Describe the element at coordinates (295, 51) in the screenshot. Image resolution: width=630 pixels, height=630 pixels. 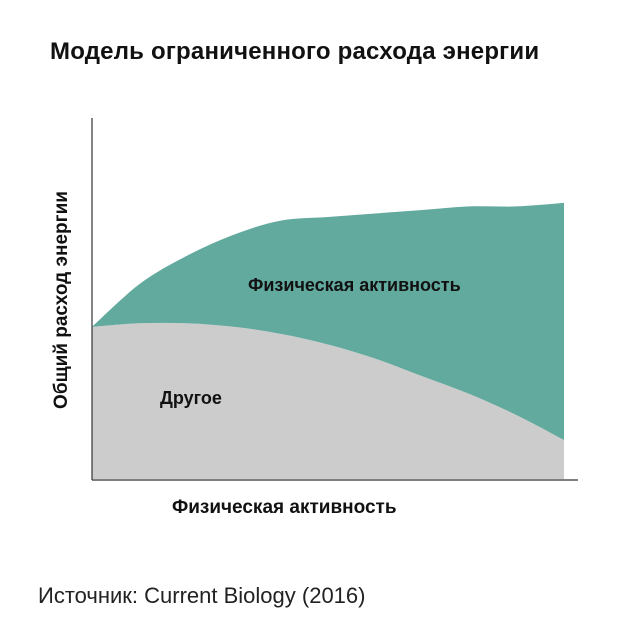
I see `chart-title: Модель ограниченного расхода энергии` at that location.